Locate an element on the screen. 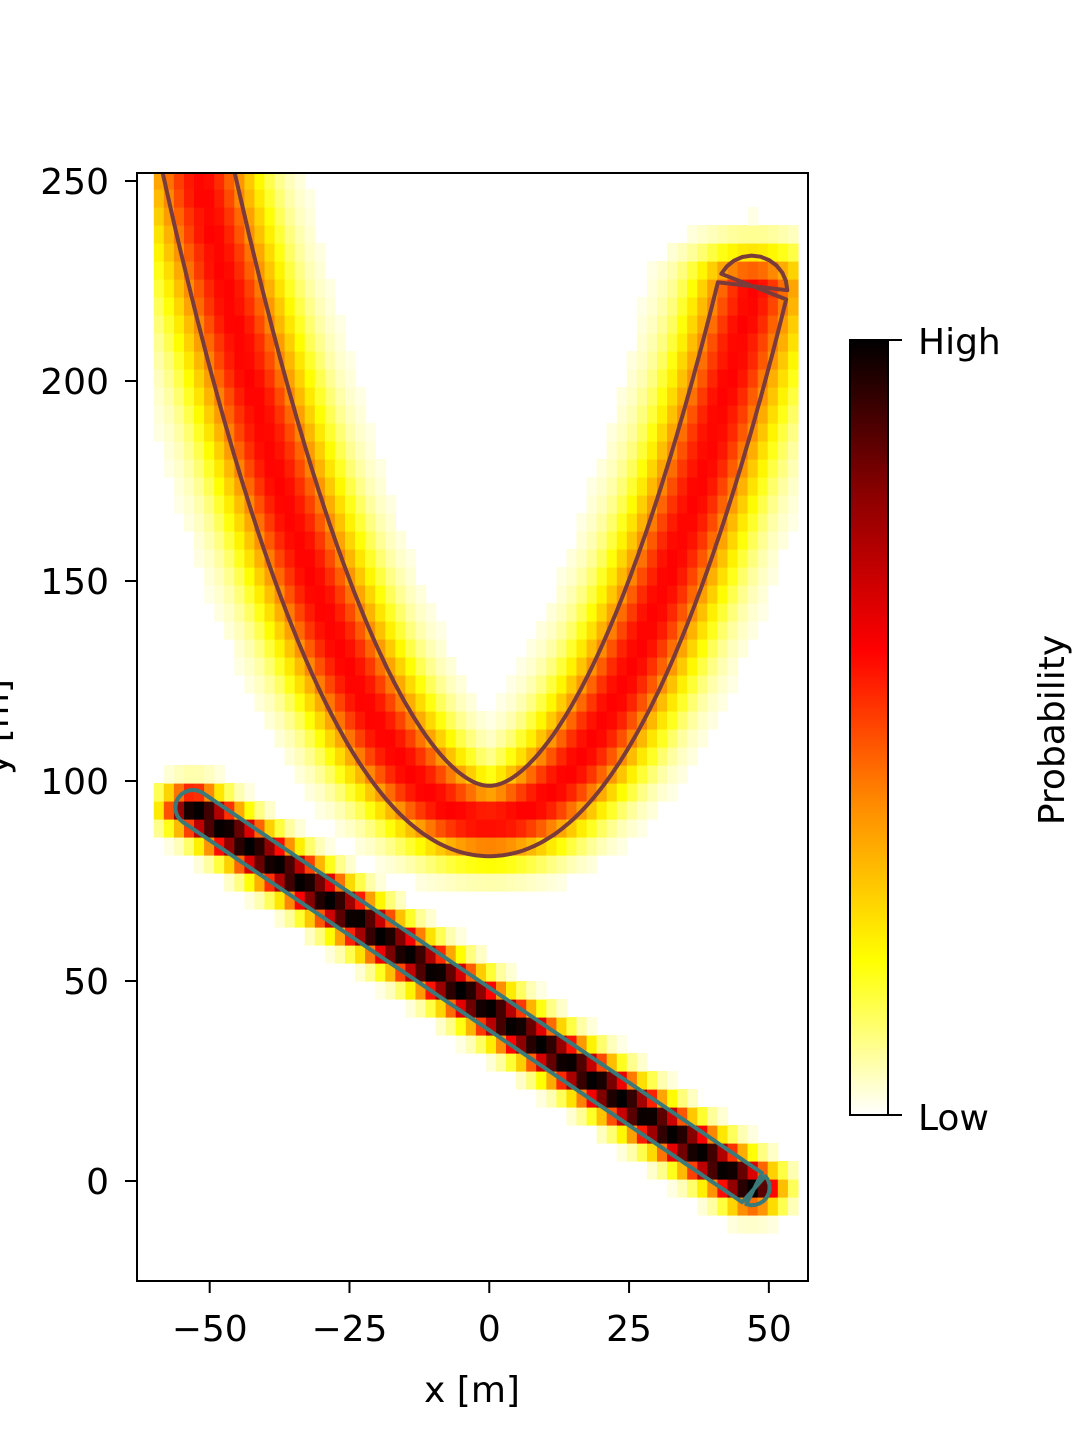  x-tick-label: −50 is located at coordinates (210, 1329).